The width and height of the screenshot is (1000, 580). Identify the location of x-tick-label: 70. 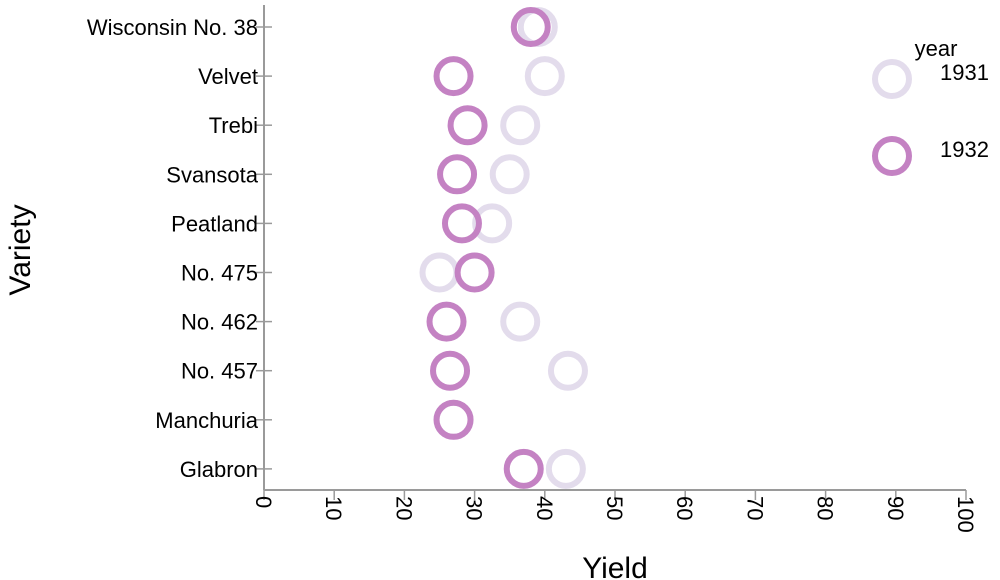
(754, 508).